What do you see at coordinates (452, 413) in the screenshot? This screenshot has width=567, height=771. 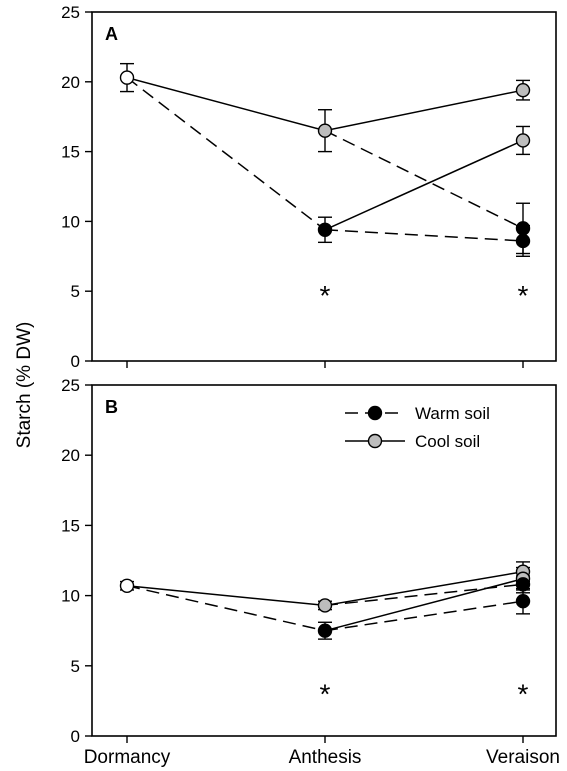 I see `legend-label: Warm soil` at bounding box center [452, 413].